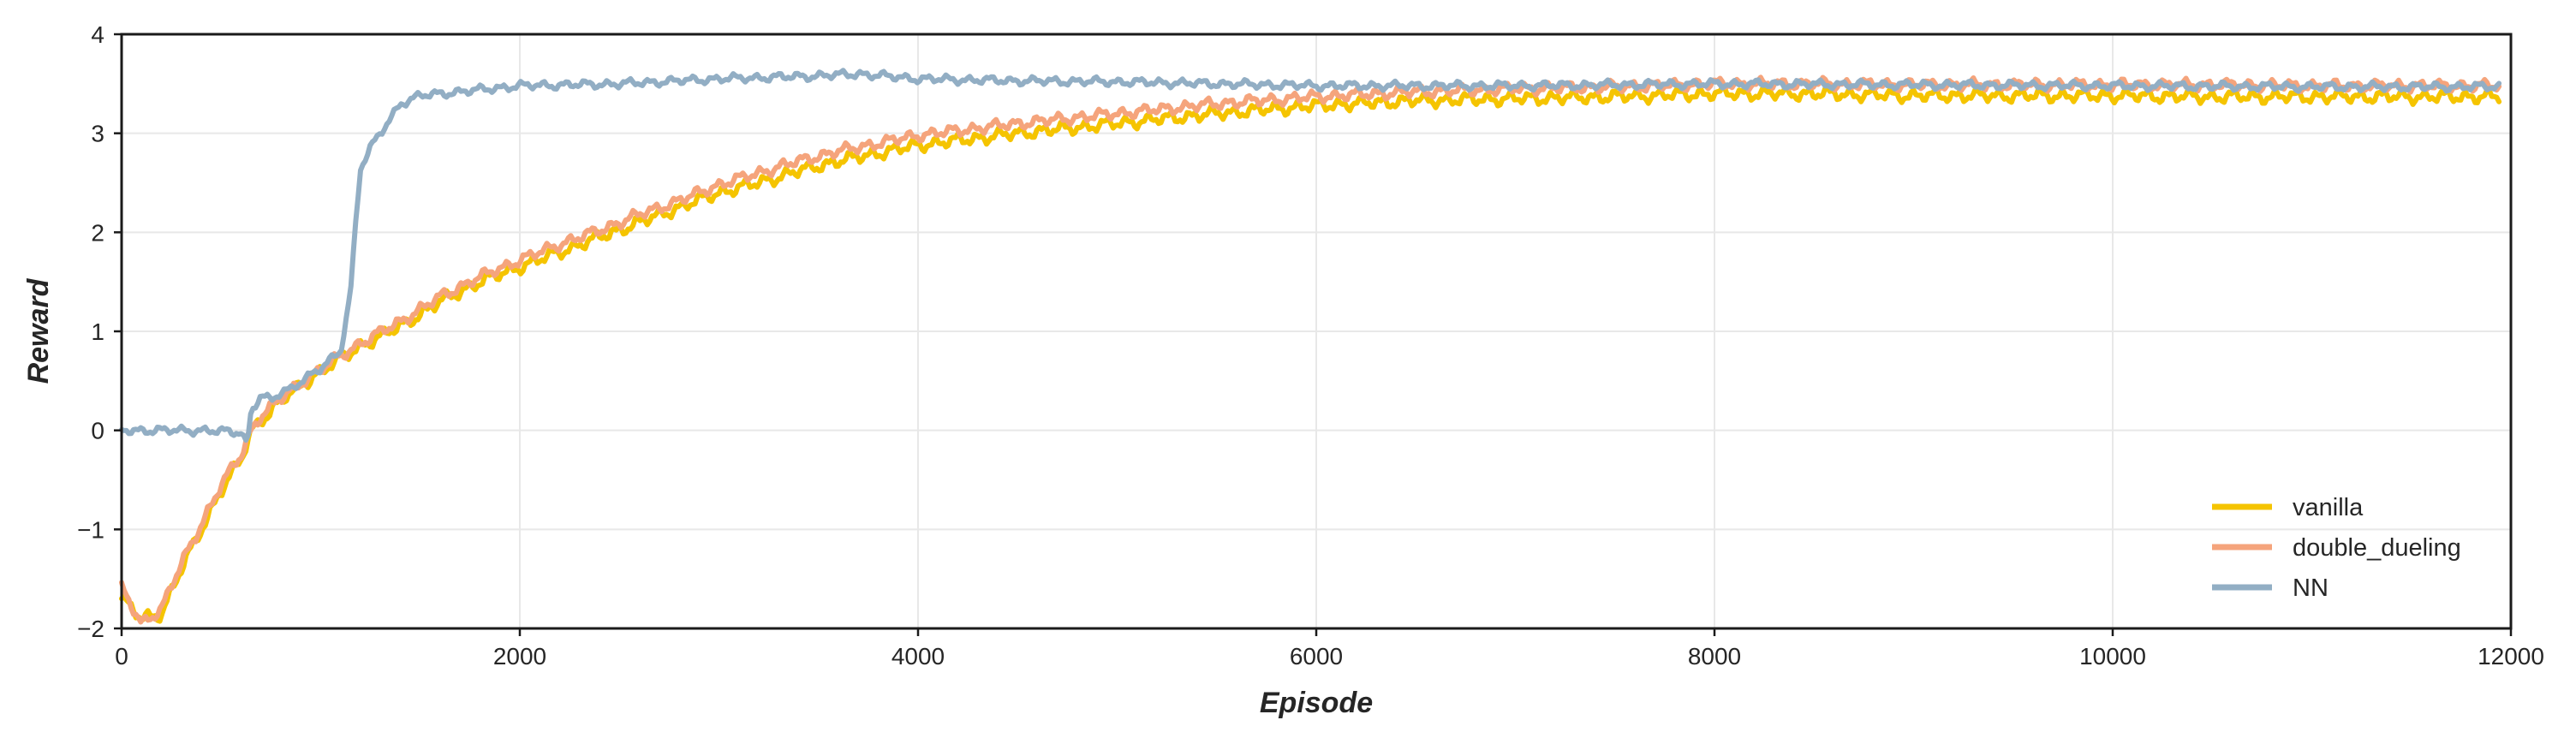 The height and width of the screenshot is (744, 2576). What do you see at coordinates (97, 134) in the screenshot?
I see `y-tick-label: 3` at bounding box center [97, 134].